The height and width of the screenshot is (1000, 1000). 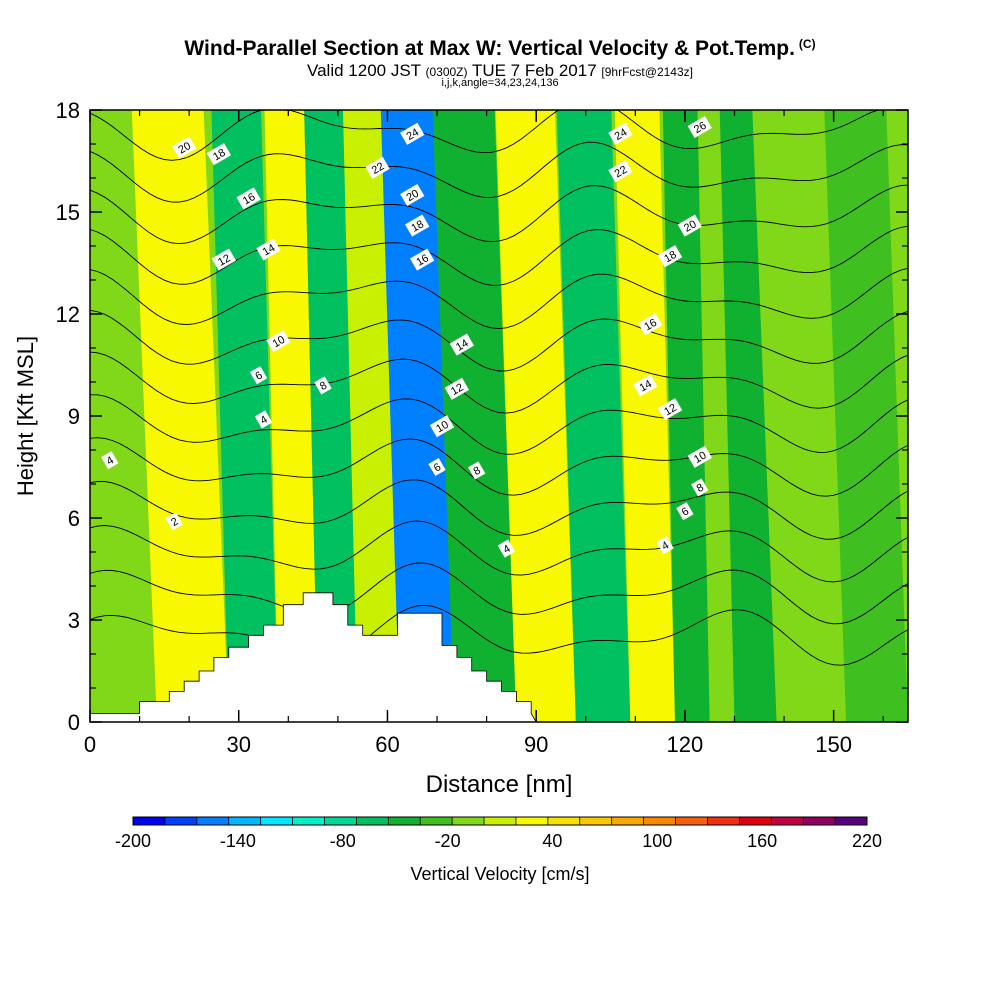 What do you see at coordinates (364, 70) in the screenshot?
I see `valid-prefix: Valid 1200 JST` at bounding box center [364, 70].